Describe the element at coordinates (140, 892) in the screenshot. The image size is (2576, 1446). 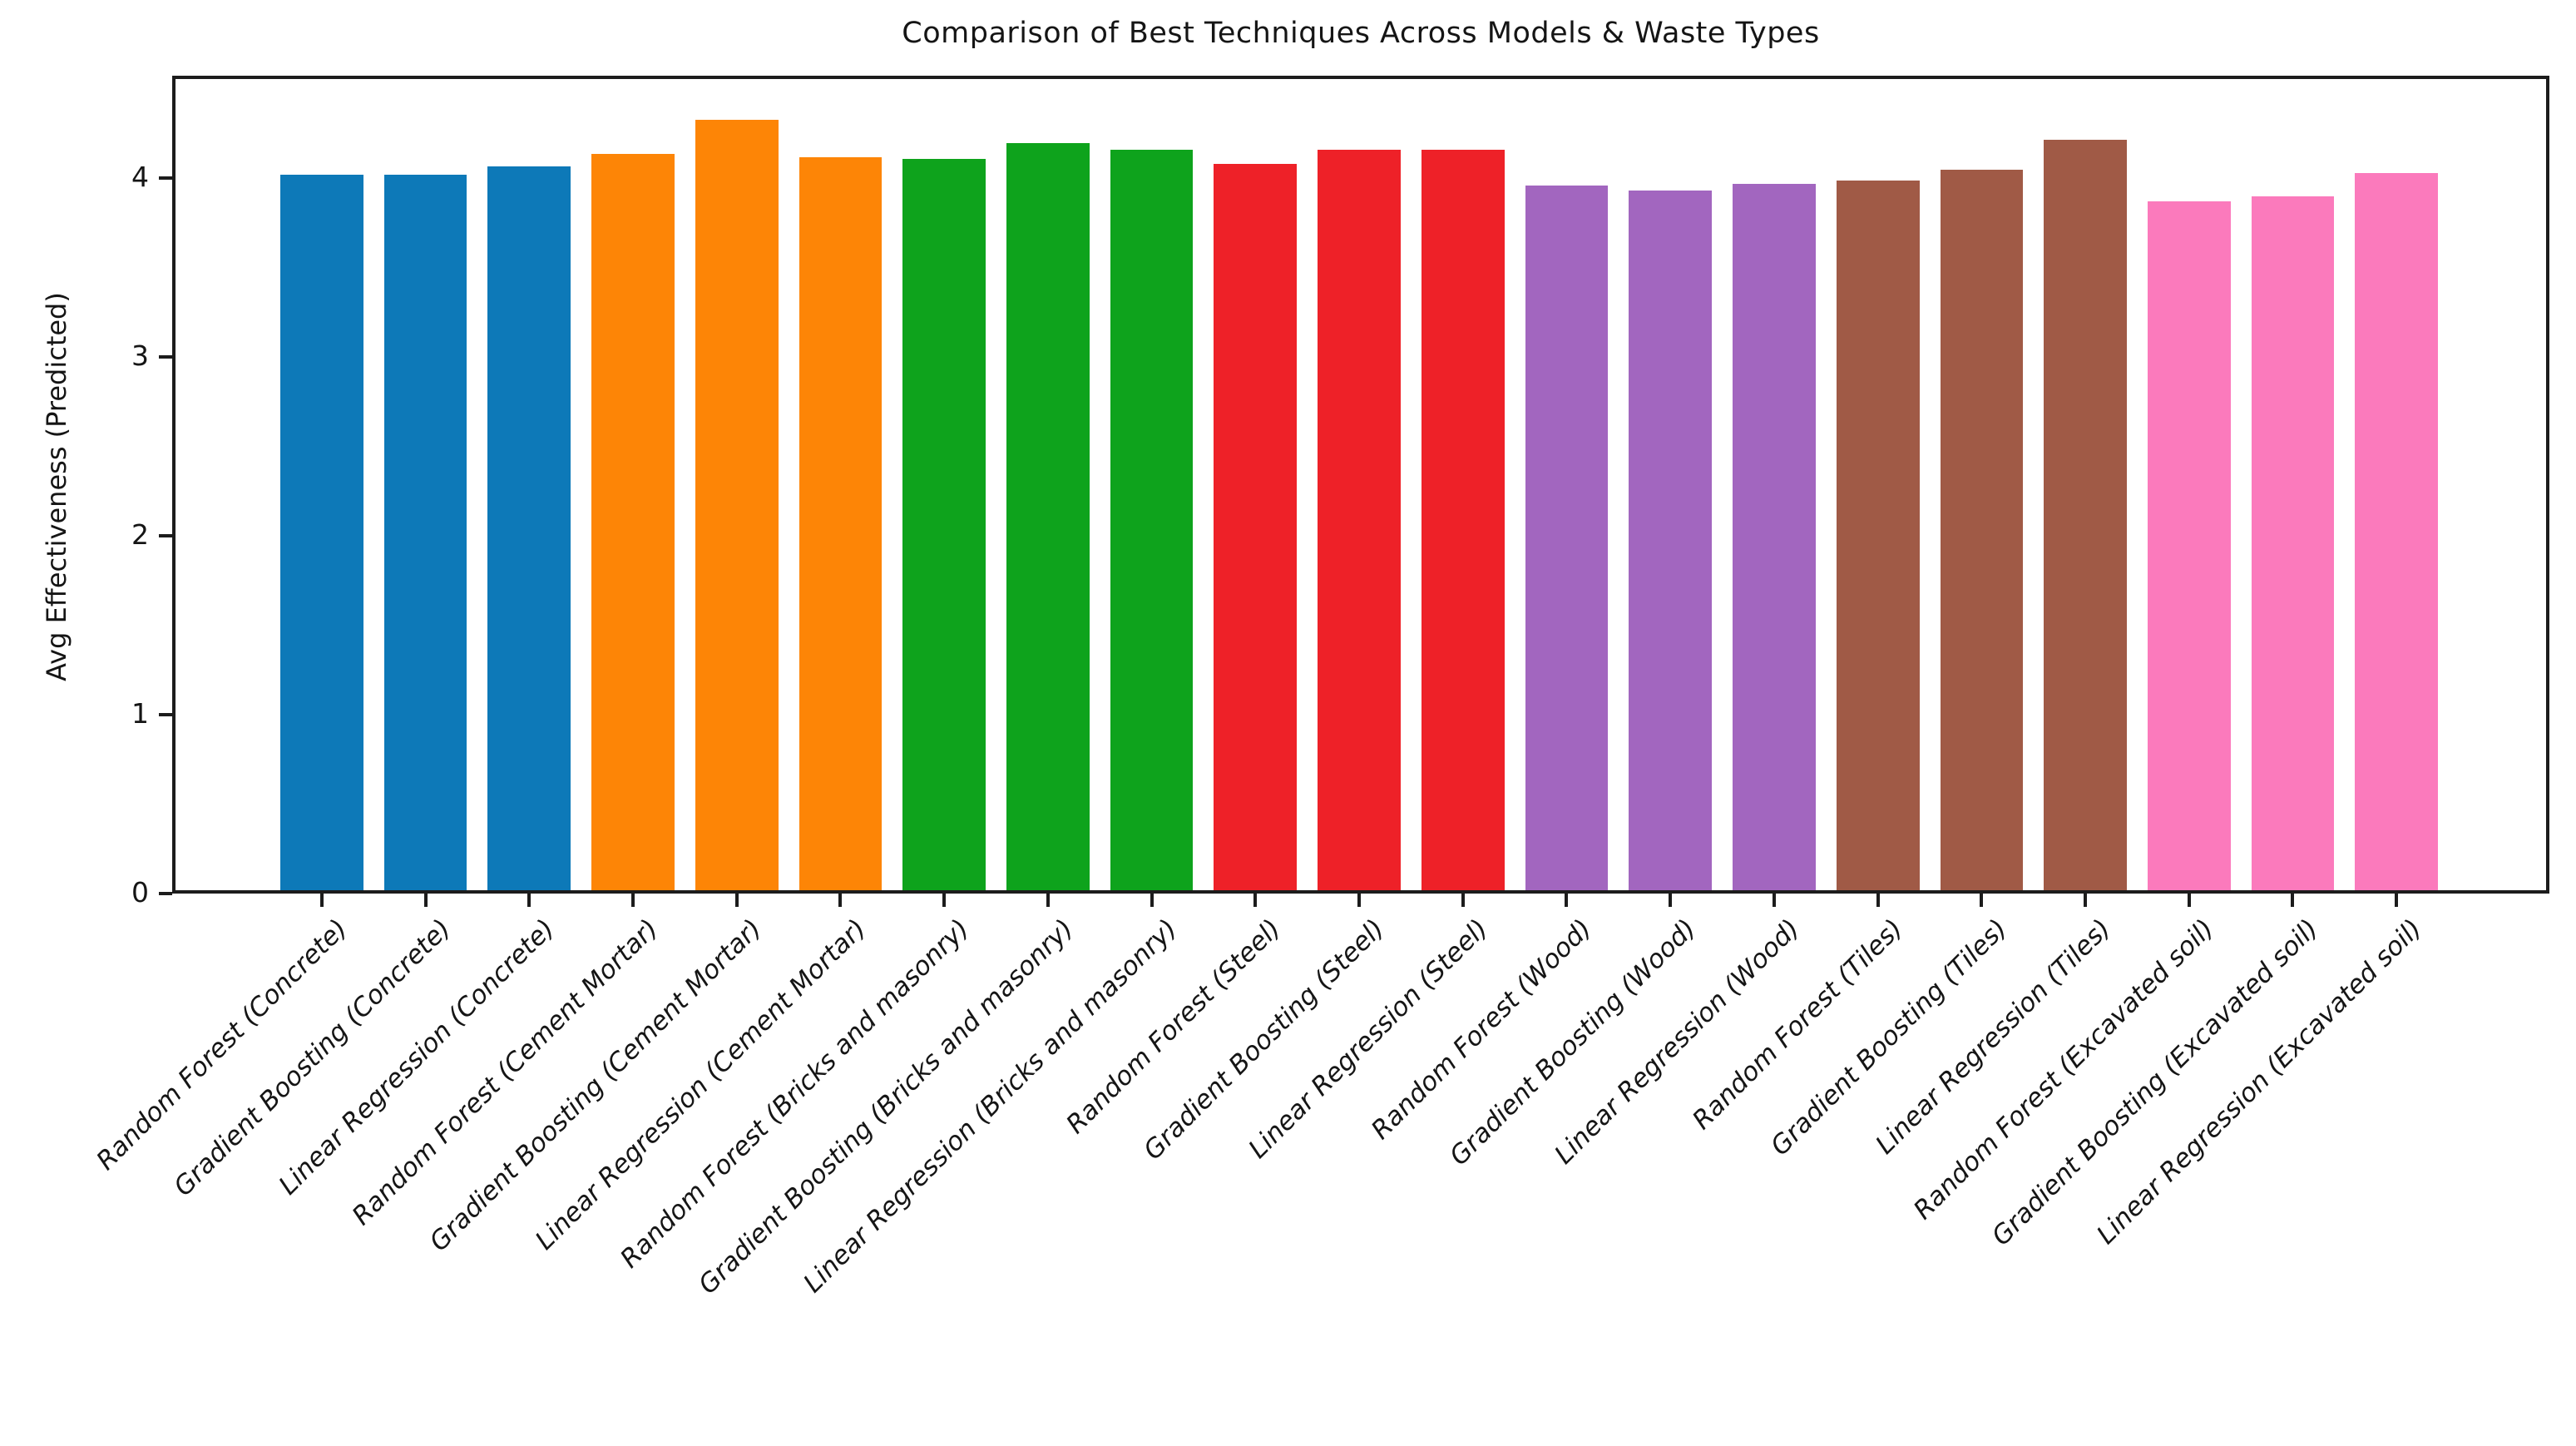
I see `y-tick-label: 0` at that location.